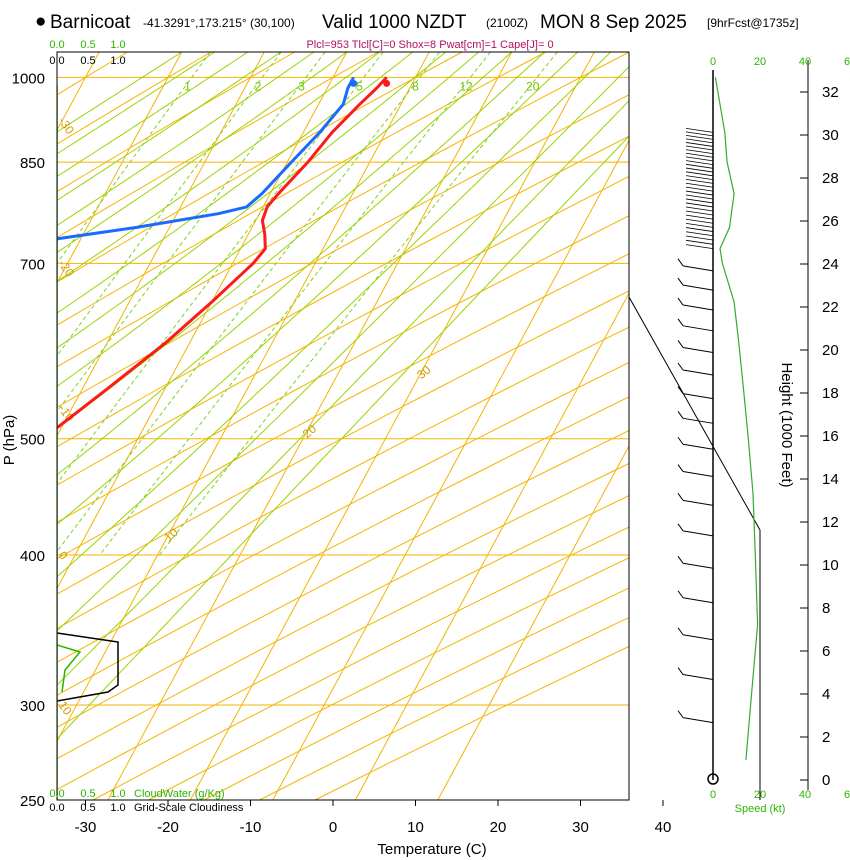 The width and height of the screenshot is (850, 860). I want to click on dewpoint-line, so click(206, 158).